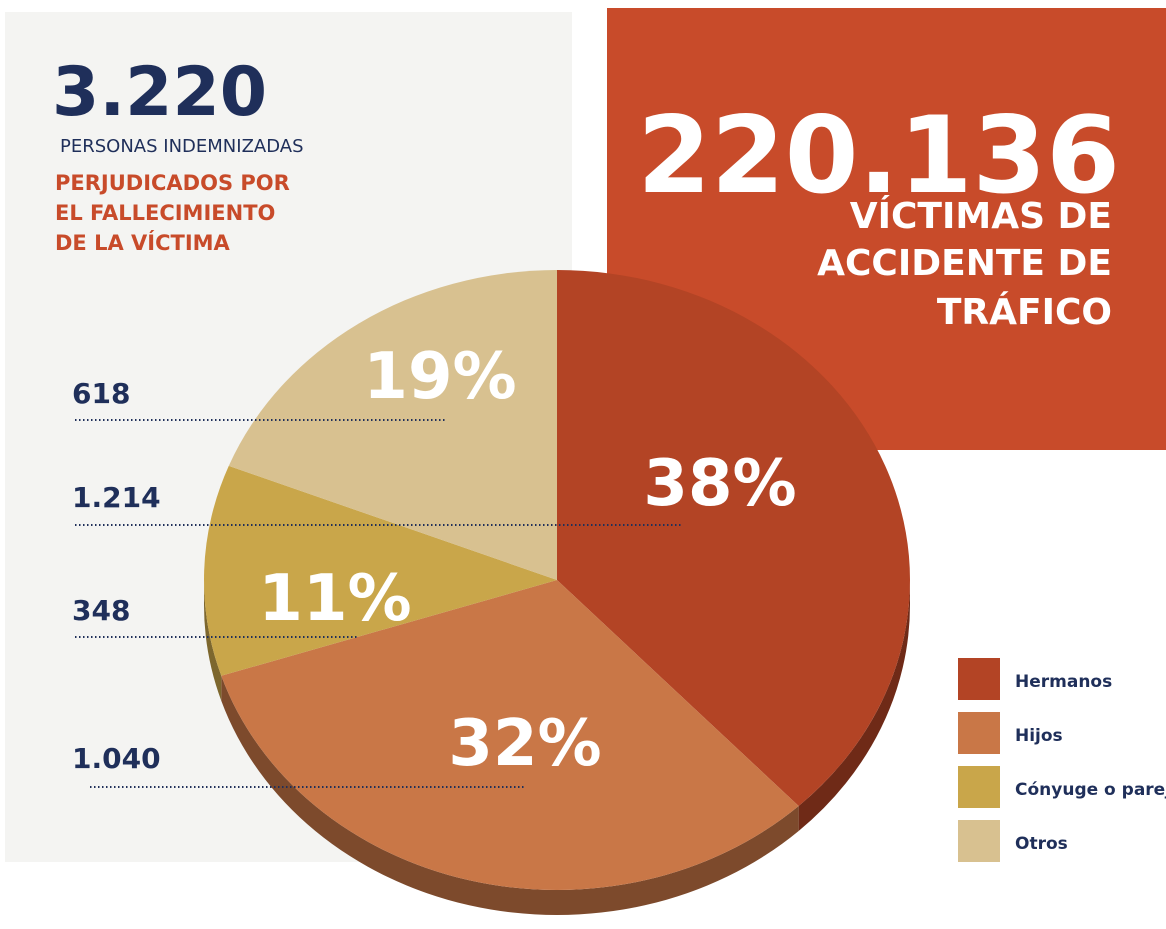  Describe the element at coordinates (964, 263) in the screenshot. I see `headline-line: ACCIDENTE DE` at that location.